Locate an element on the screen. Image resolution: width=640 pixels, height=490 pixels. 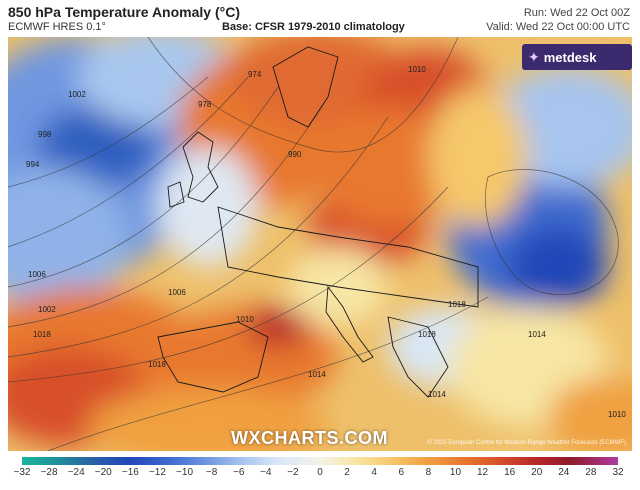
legend-tick-label: −24 is located at coordinates (76, 472).